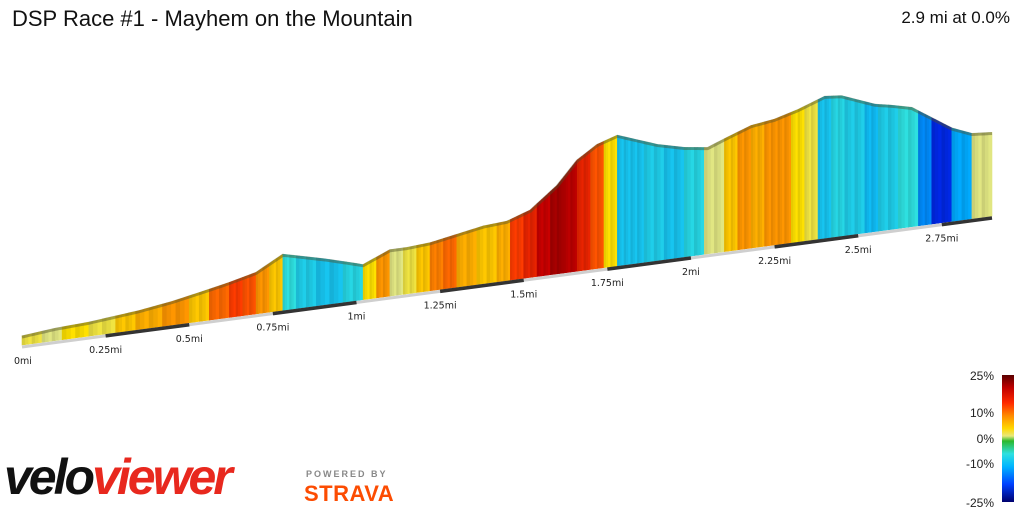  Describe the element at coordinates (23, 361) in the screenshot. I see `distance-tick-label: 0mi` at that location.